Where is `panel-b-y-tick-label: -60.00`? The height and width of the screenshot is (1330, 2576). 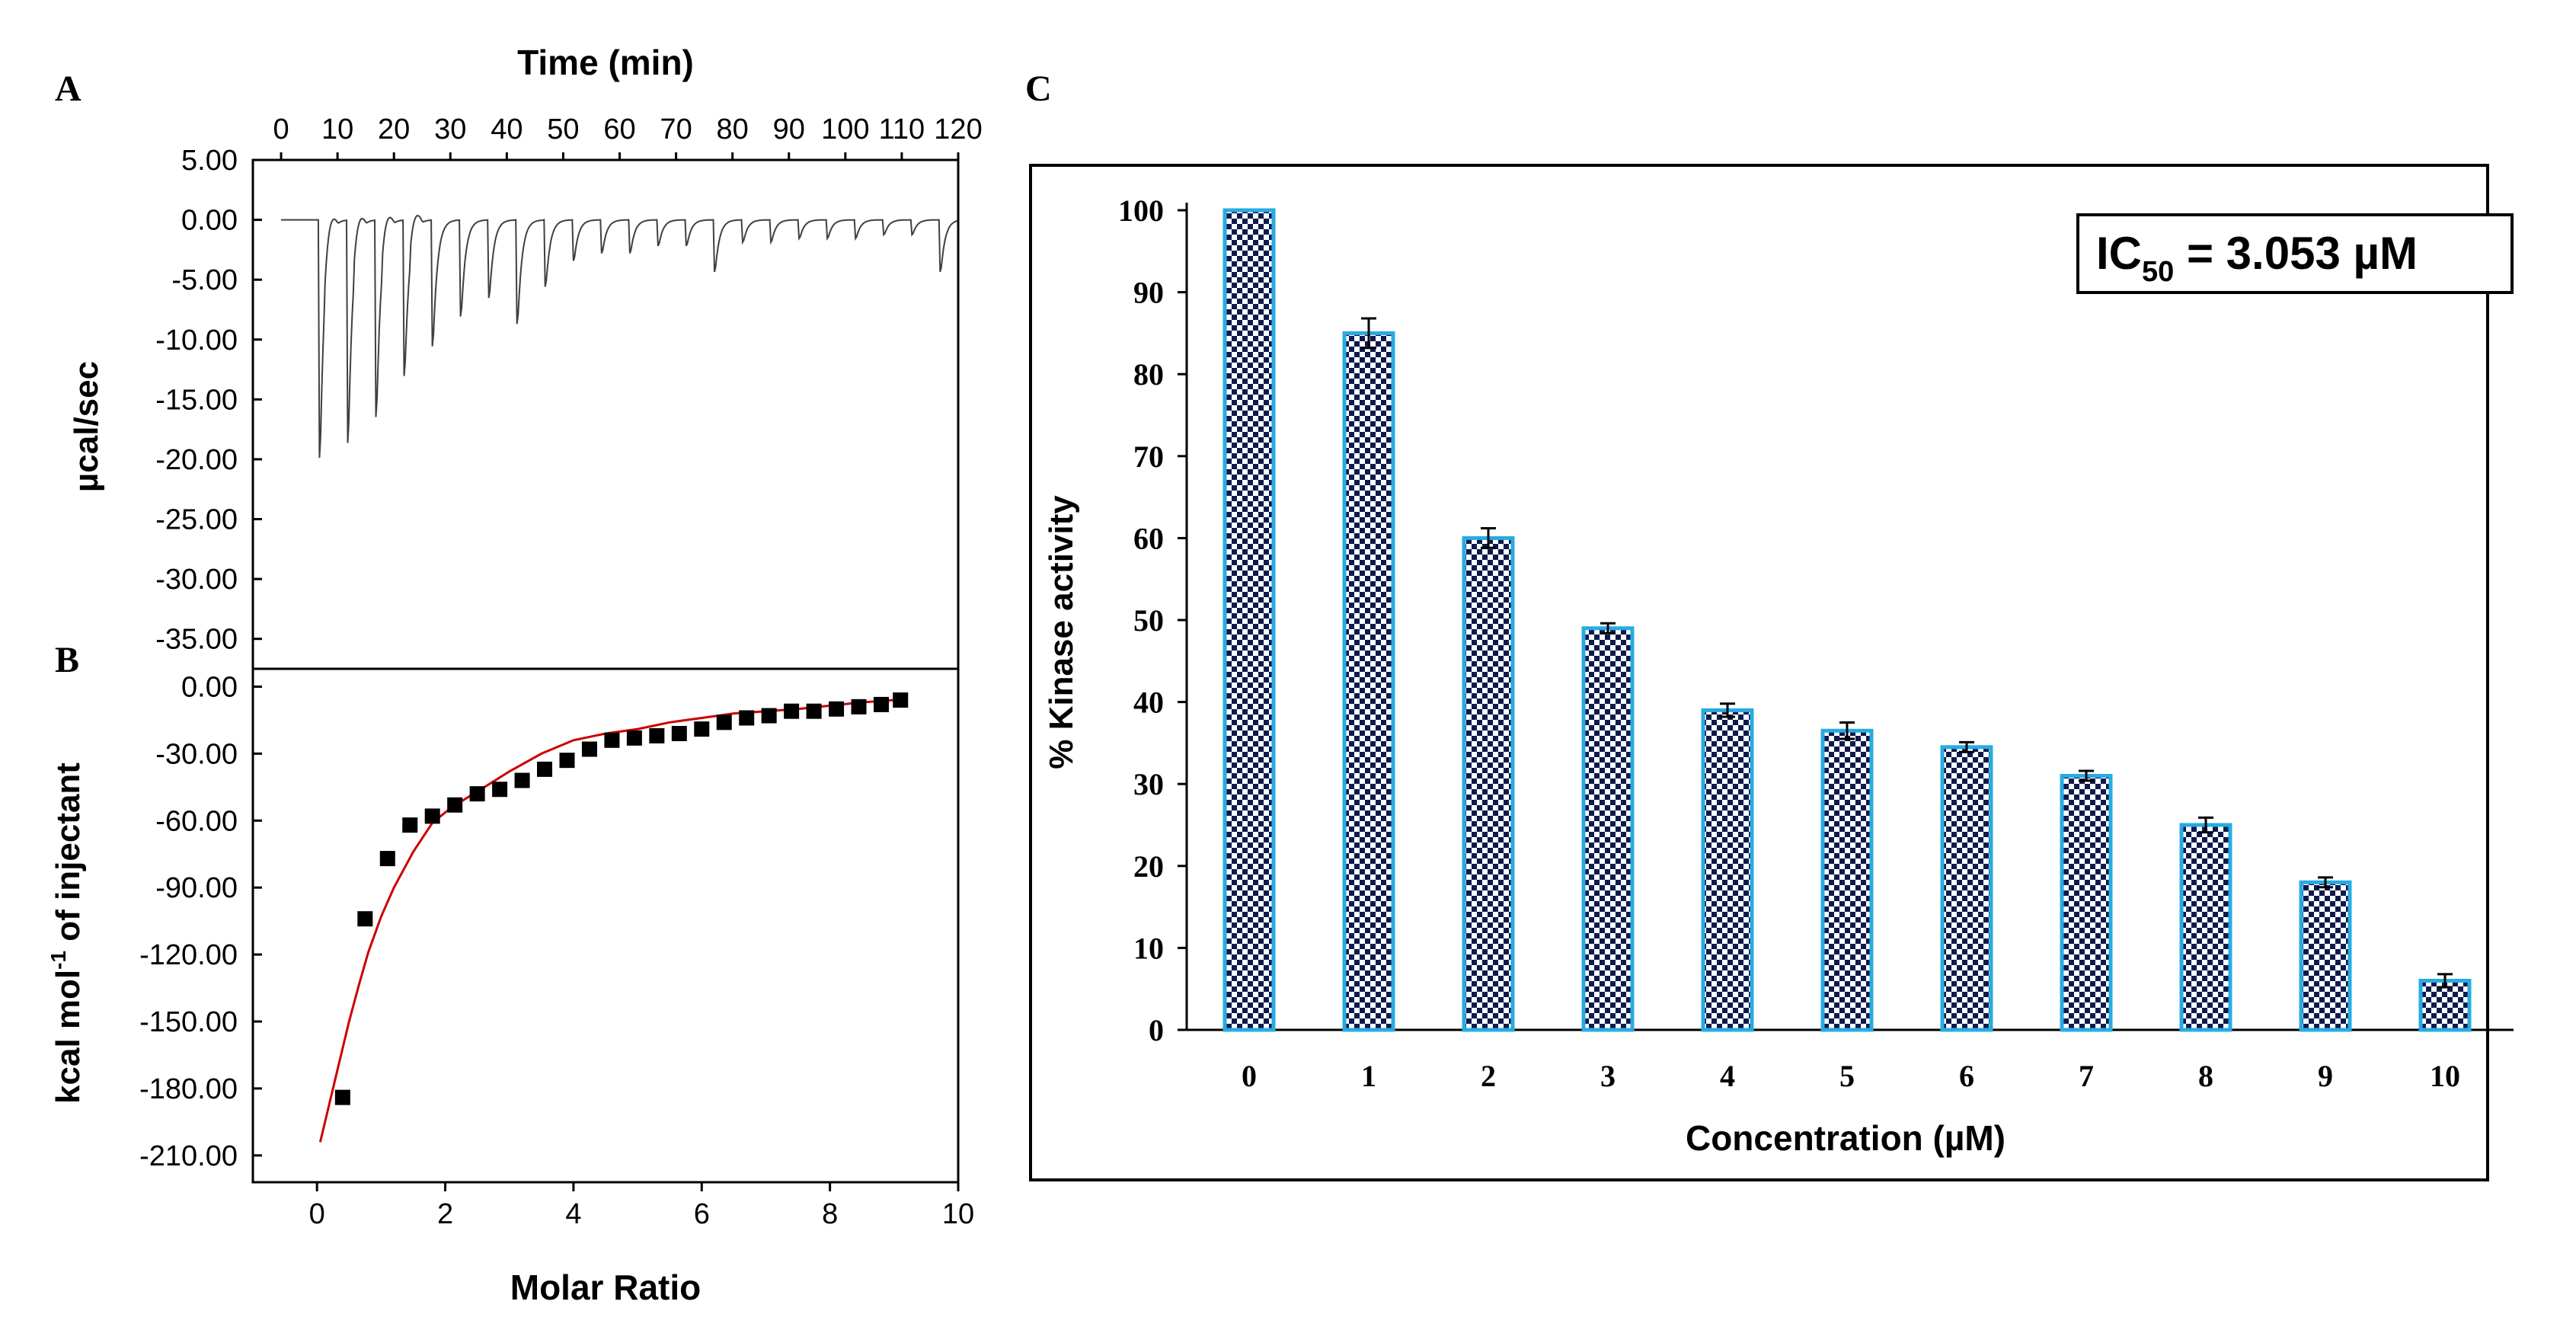
panel-b-y-tick-label: -60.00 is located at coordinates (197, 821).